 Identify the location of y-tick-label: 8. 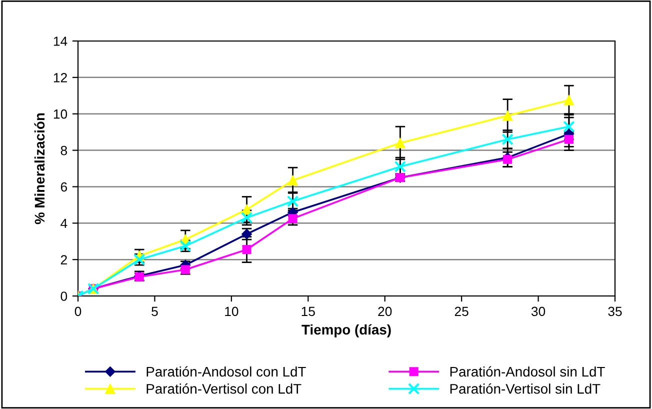
(64, 151).